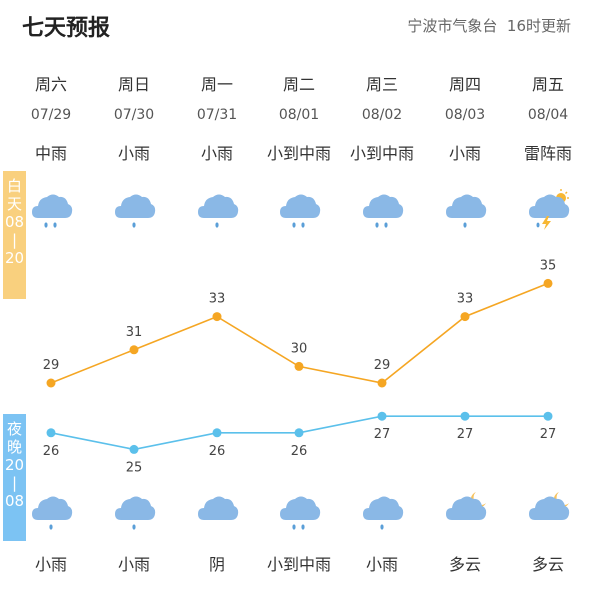  Describe the element at coordinates (217, 115) in the screenshot. I see `date-label: 07/31` at that location.